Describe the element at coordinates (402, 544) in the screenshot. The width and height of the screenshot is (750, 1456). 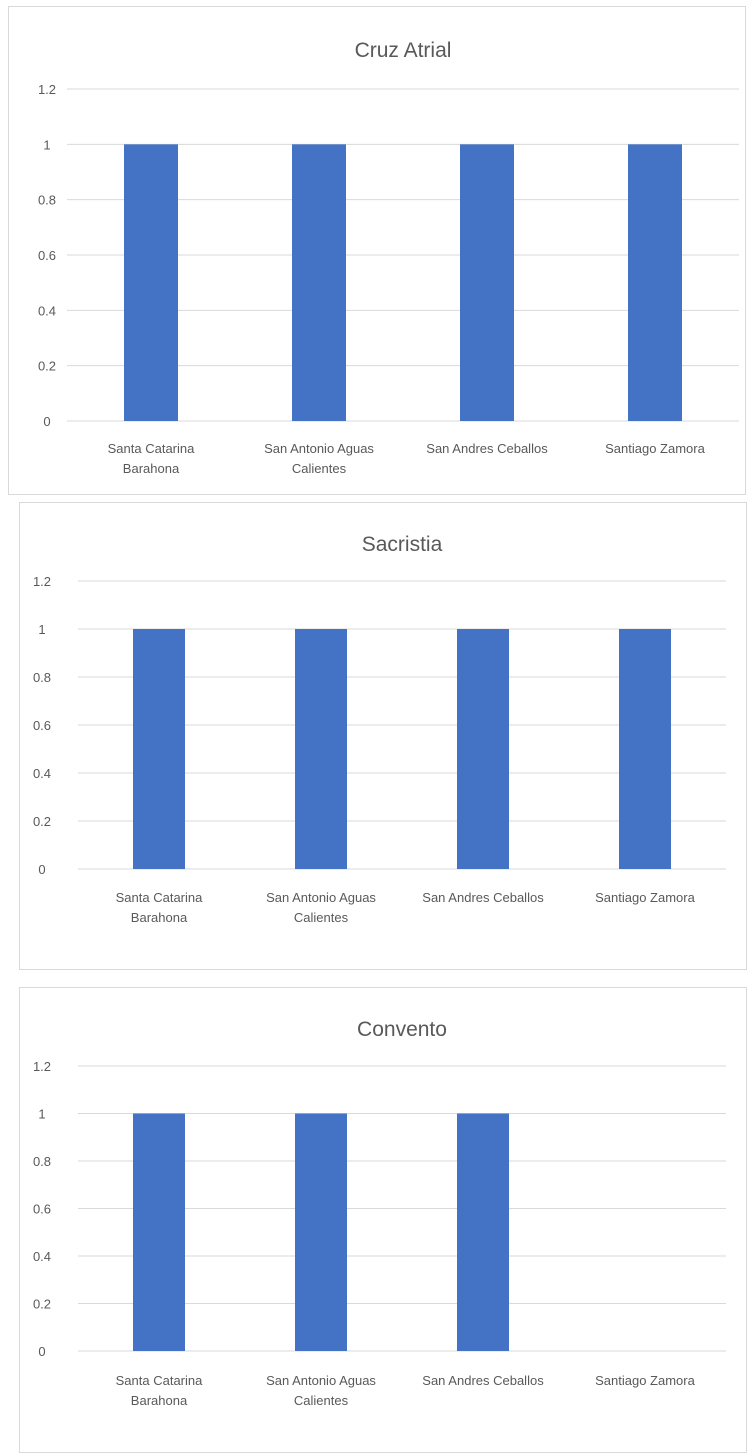
I see `chart-title: Sacristia` at that location.